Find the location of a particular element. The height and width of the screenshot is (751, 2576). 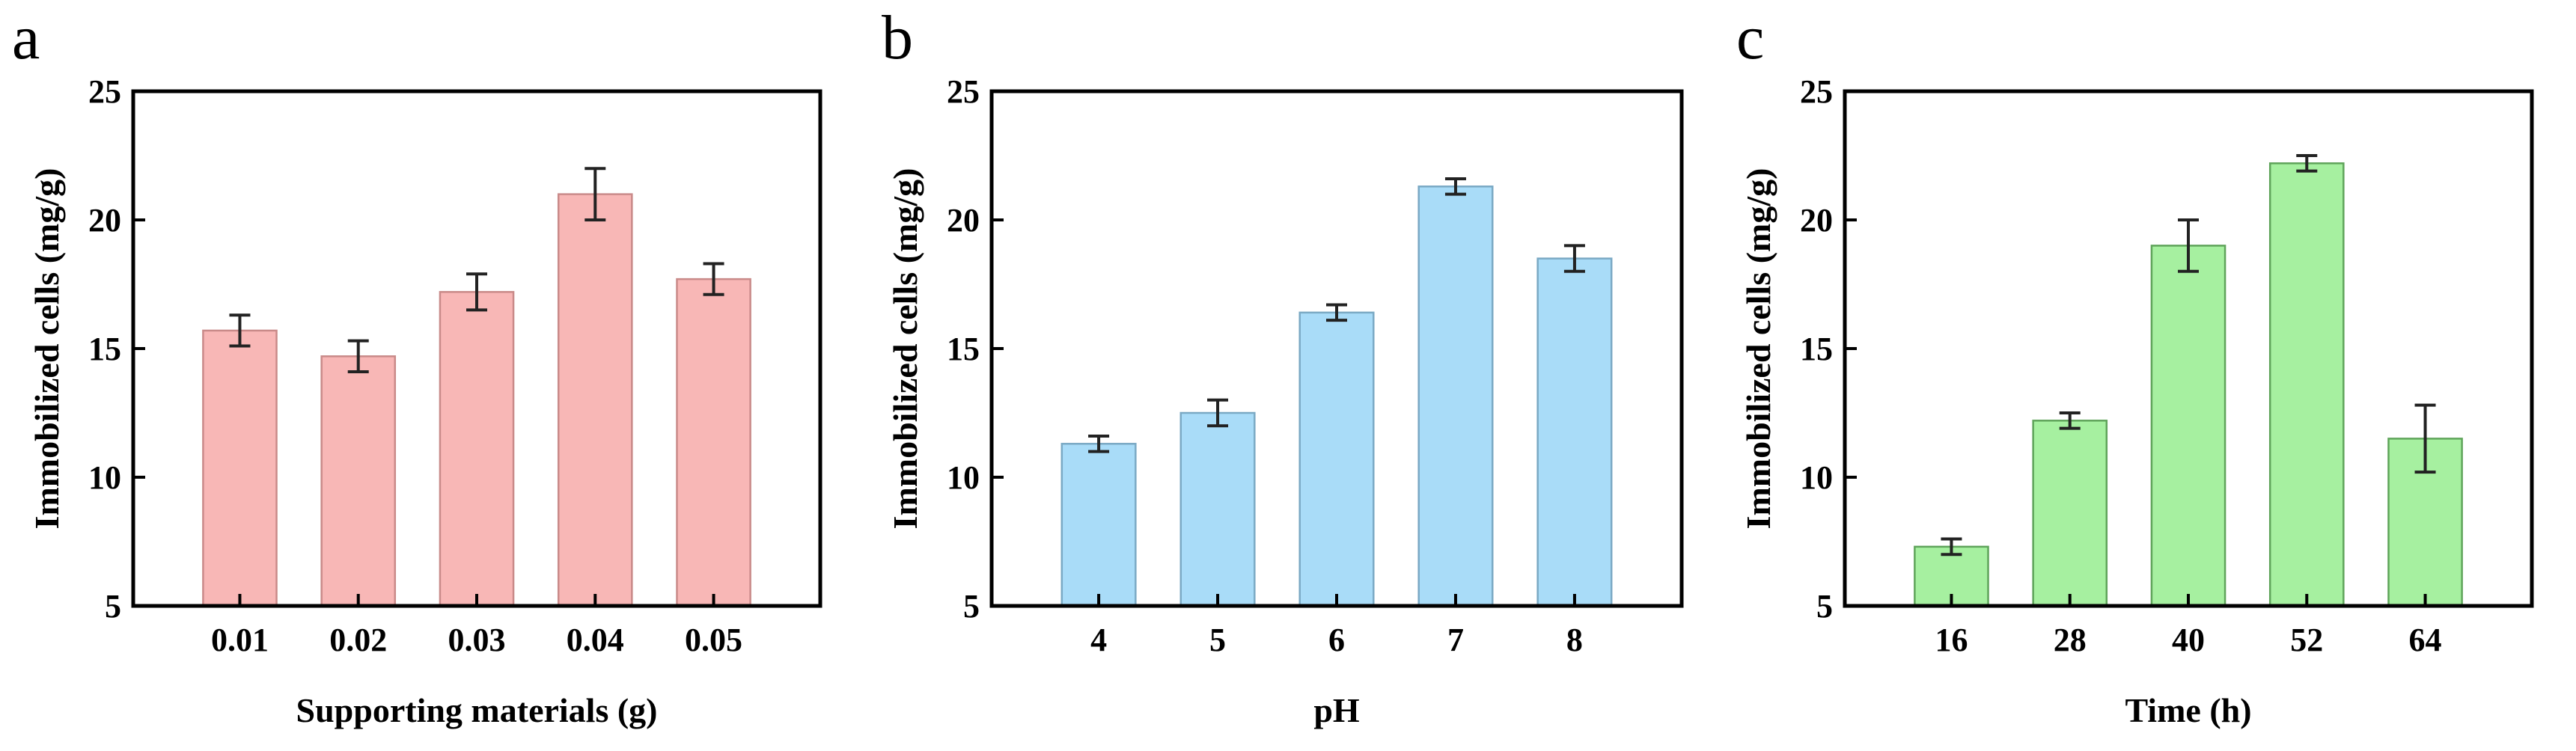

bar-0.02 is located at coordinates (358, 481).